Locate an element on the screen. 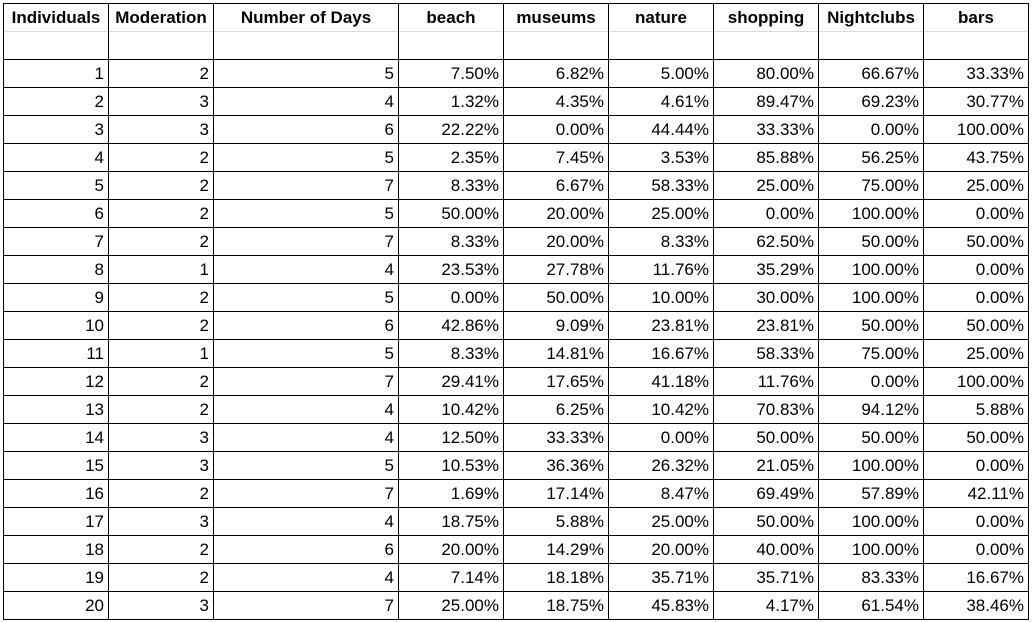  table-cell: 9.09% is located at coordinates (556, 325).